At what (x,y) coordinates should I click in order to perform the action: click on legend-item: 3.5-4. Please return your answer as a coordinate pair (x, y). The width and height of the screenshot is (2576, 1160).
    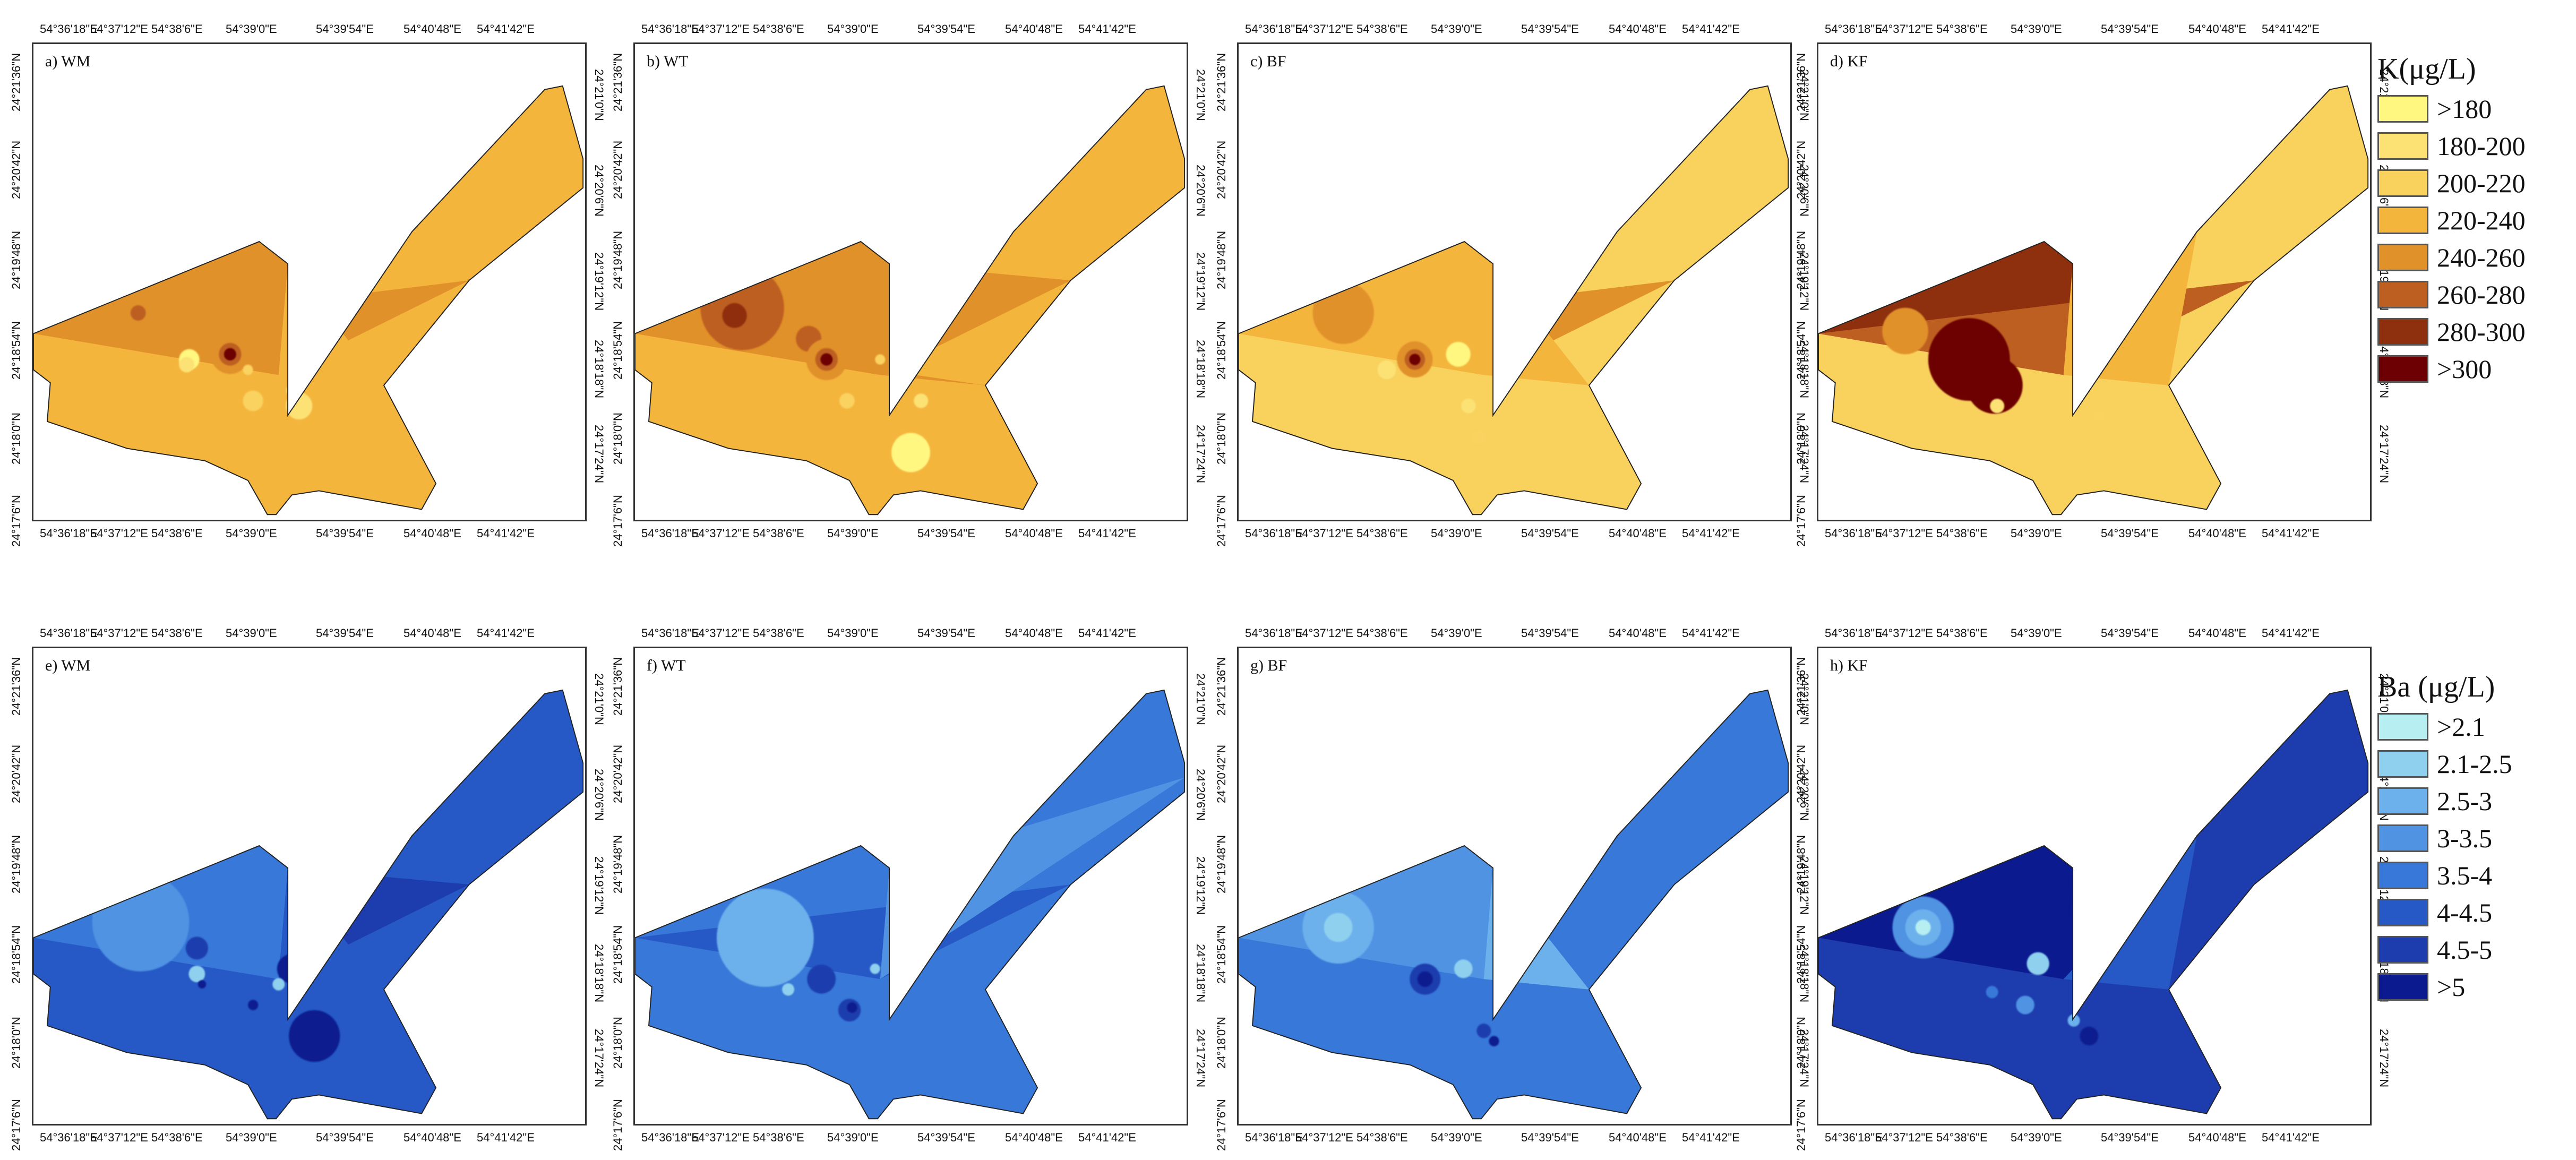
    Looking at the image, I should click on (2444, 875).